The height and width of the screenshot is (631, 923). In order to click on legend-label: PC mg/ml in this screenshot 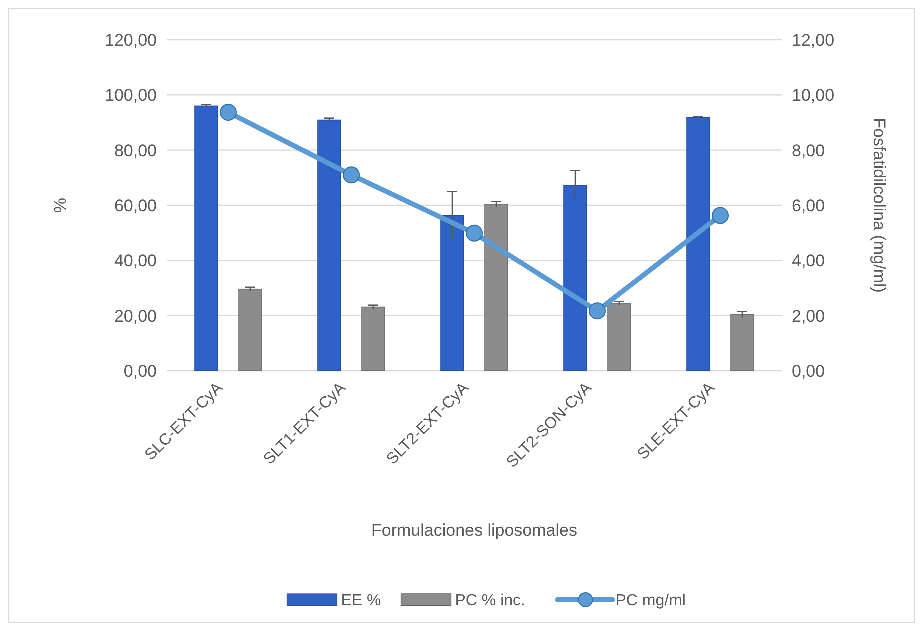, I will do `click(651, 601)`.